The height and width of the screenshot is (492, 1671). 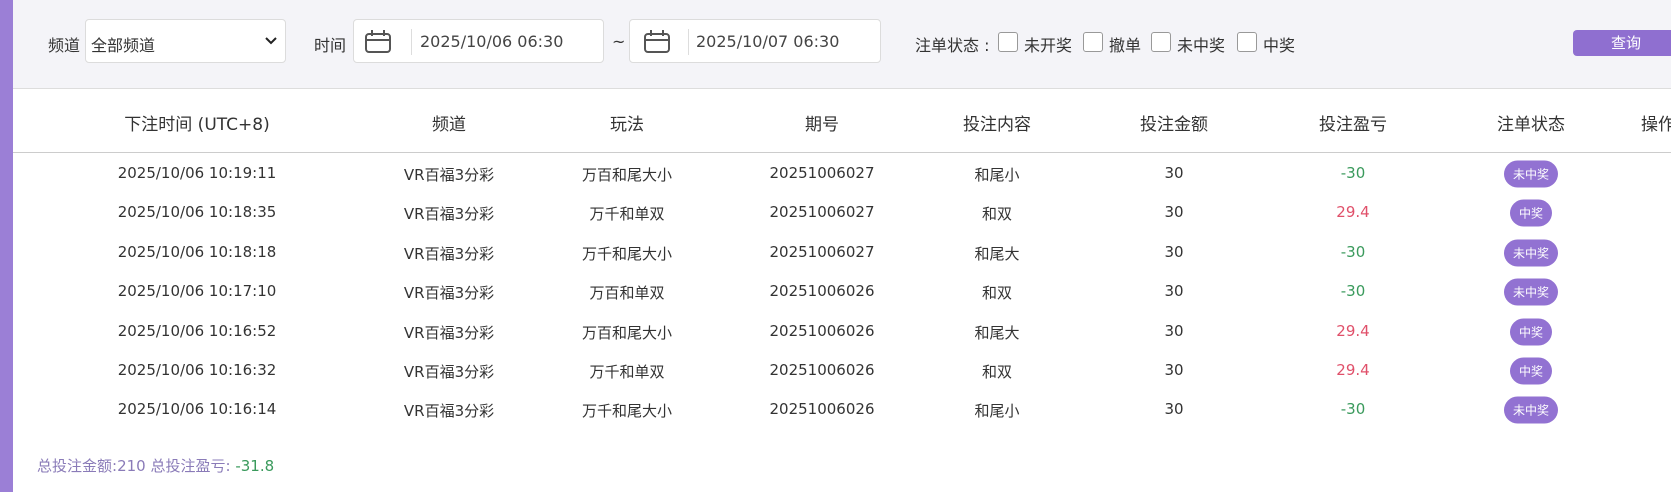 I want to click on cell: 2025/10/06 10:19:11, so click(x=197, y=173).